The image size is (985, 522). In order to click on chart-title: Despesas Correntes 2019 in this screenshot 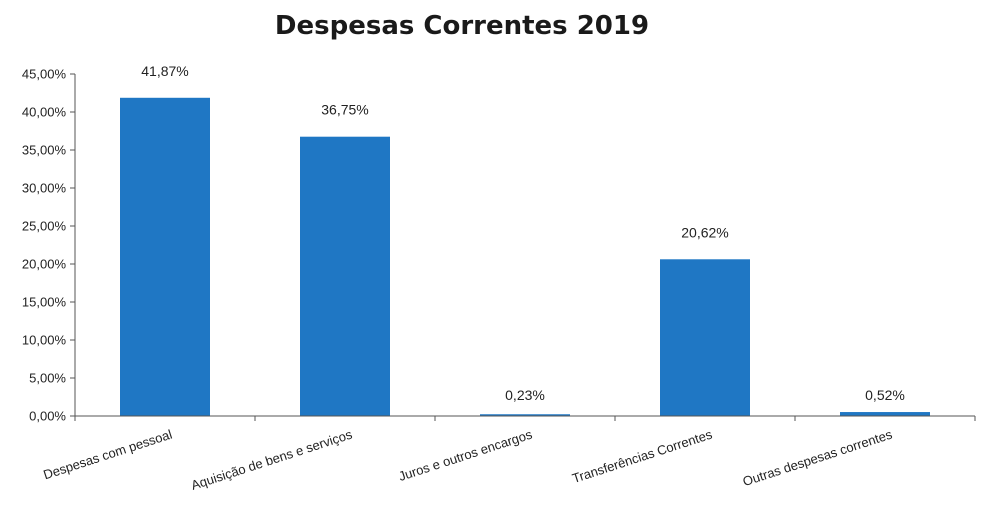, I will do `click(462, 26)`.